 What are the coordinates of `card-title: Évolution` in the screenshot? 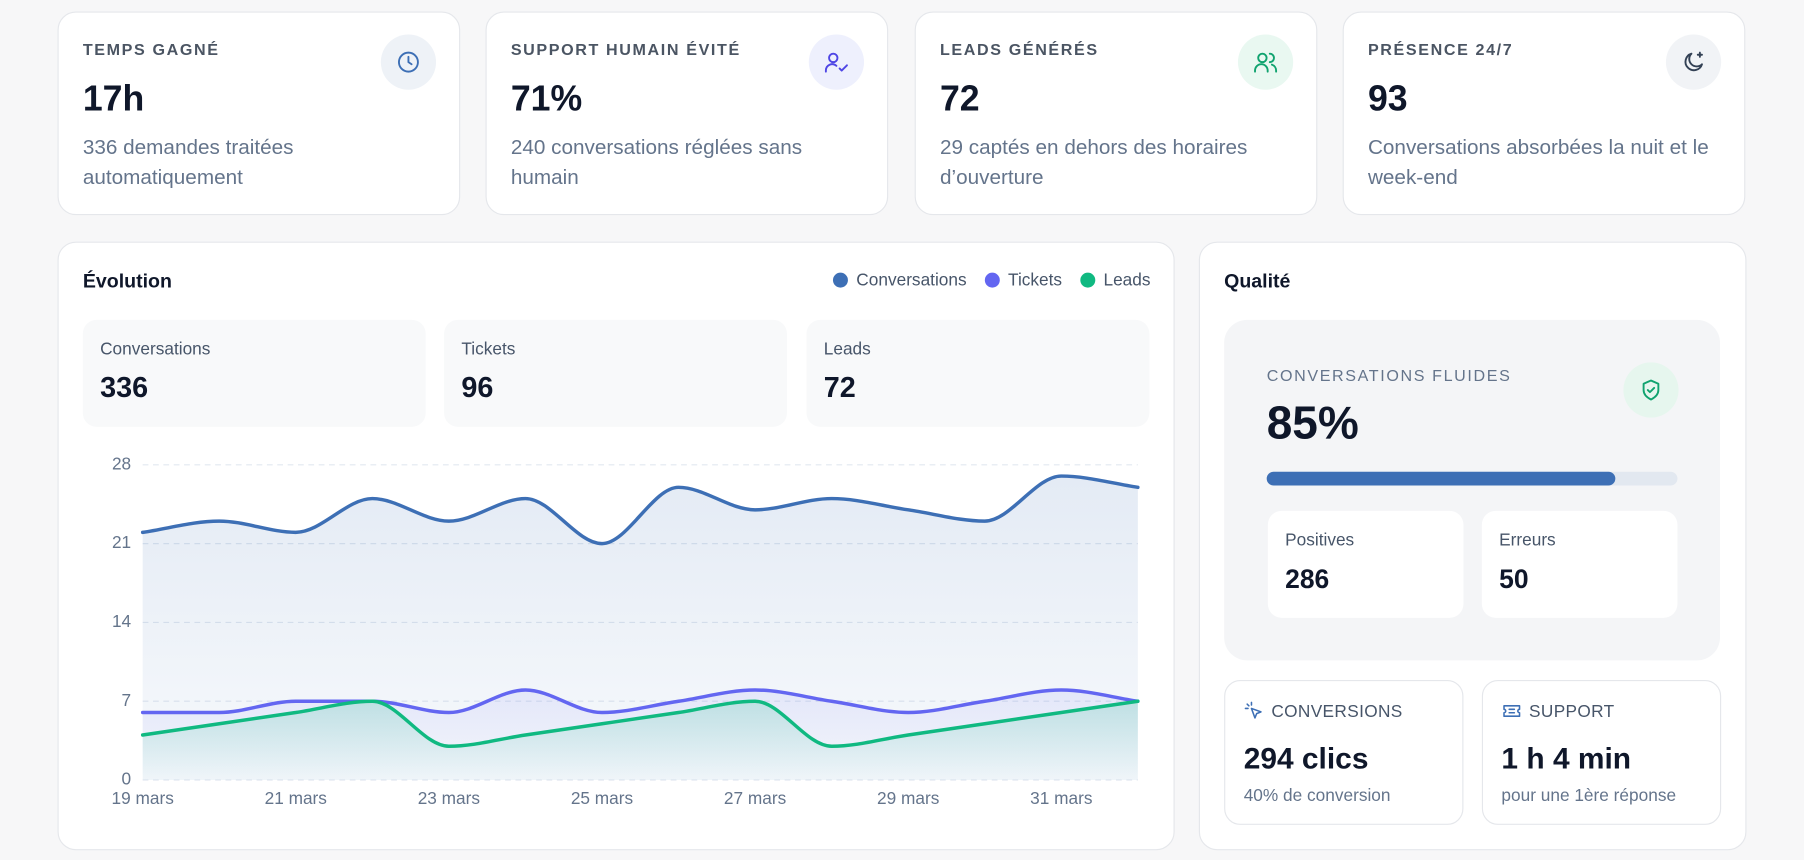 It's located at (127, 281).